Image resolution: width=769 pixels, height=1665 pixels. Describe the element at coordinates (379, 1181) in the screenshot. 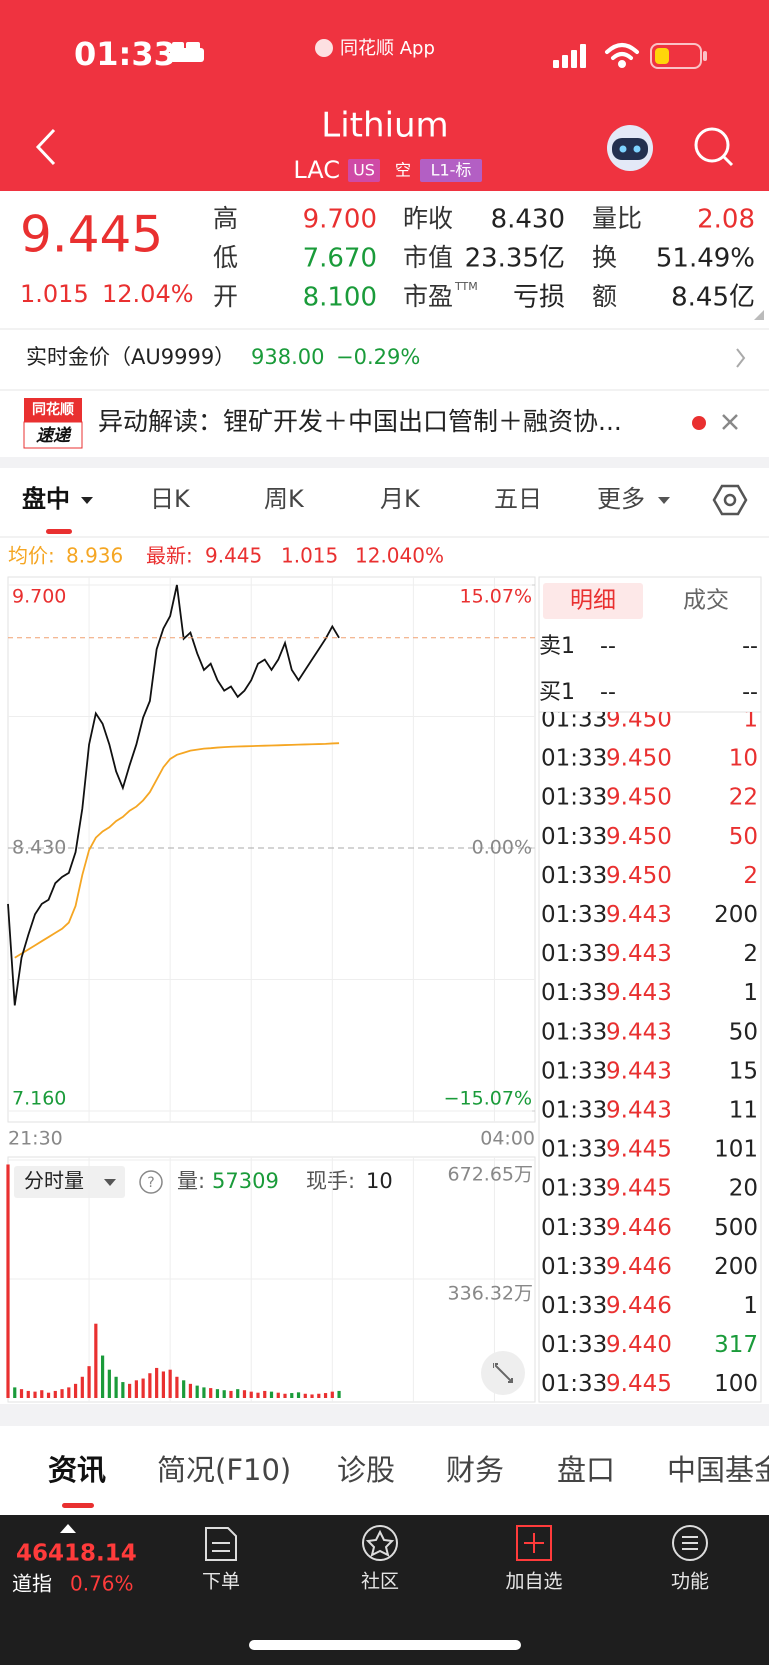

I see `hand-value: 10` at that location.